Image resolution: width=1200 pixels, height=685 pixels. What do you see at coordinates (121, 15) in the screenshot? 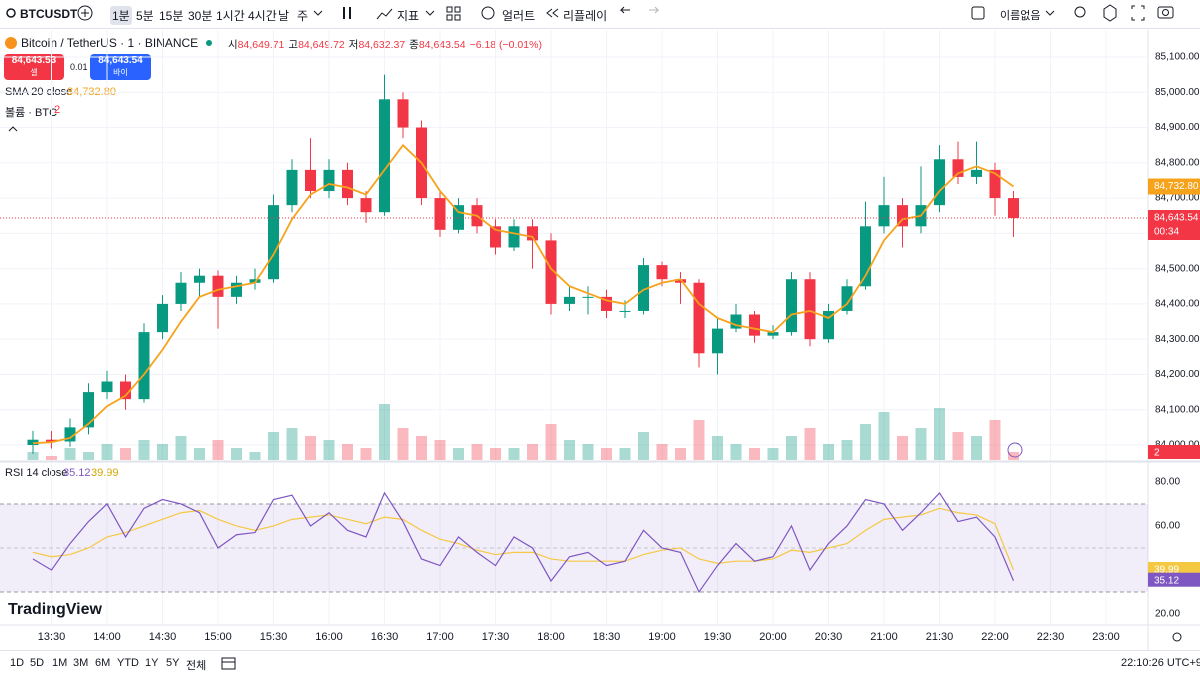
I see `interval-button: 1분` at bounding box center [121, 15].